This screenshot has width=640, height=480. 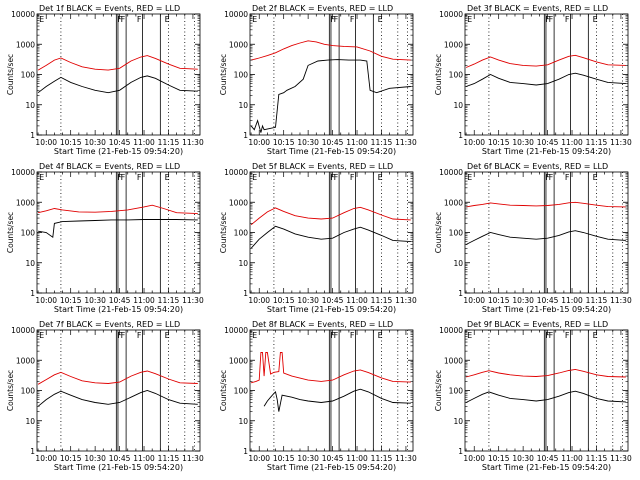 What do you see at coordinates (109, 166) in the screenshot?
I see `chart-title: Det 4f BLACK = Events, RED = LLD` at bounding box center [109, 166].